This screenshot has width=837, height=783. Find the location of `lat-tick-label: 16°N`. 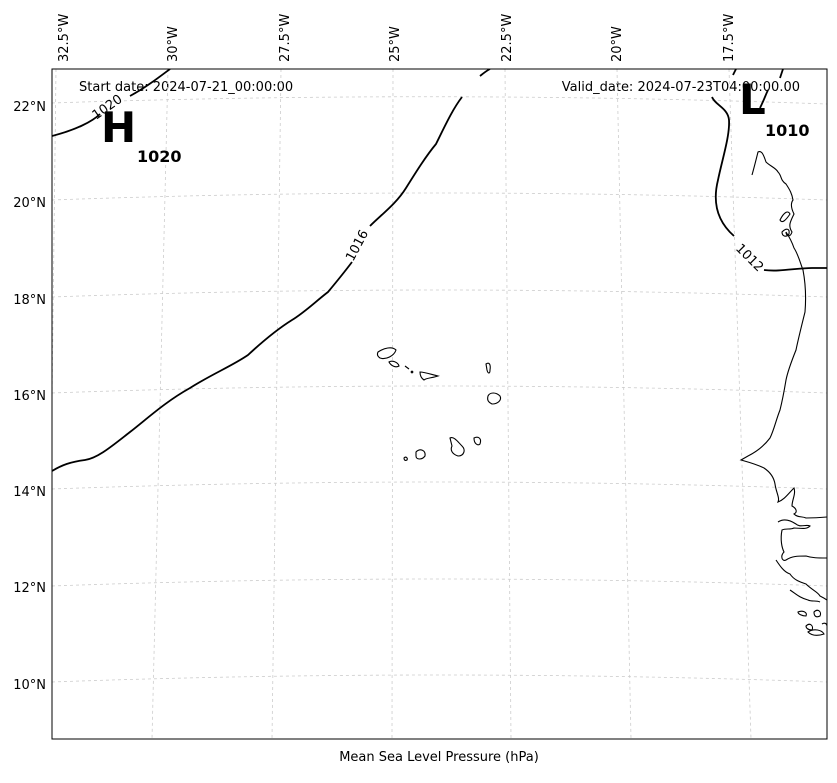

lat-tick-label: 16°N is located at coordinates (29, 396).